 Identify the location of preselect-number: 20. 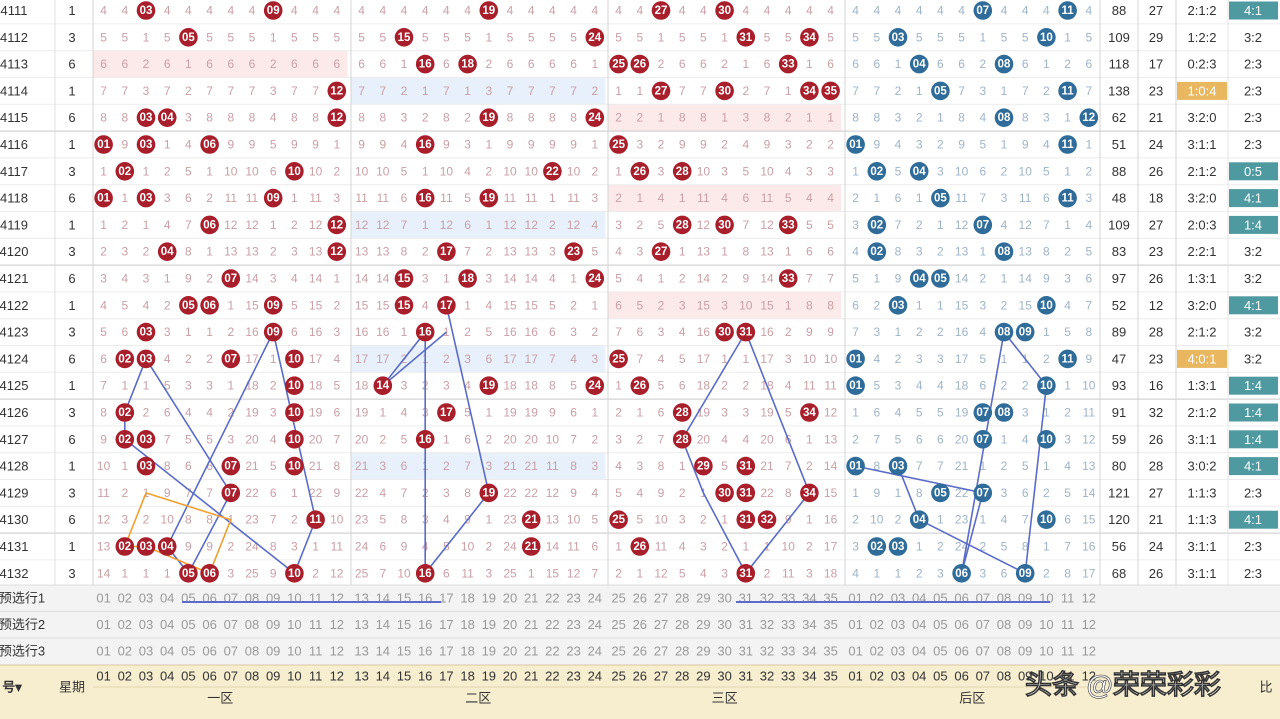
(510, 624).